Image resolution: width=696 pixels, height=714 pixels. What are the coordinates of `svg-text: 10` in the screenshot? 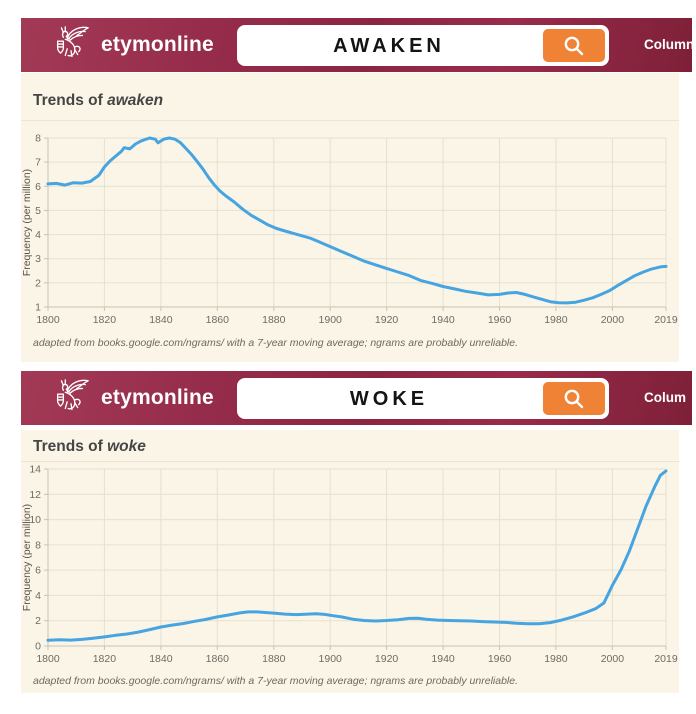 It's located at (35, 520).